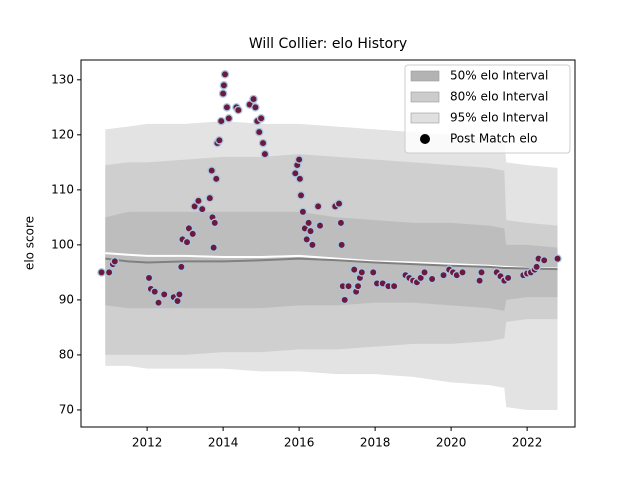  I want to click on y-tick-label: 130, so click(62, 79).